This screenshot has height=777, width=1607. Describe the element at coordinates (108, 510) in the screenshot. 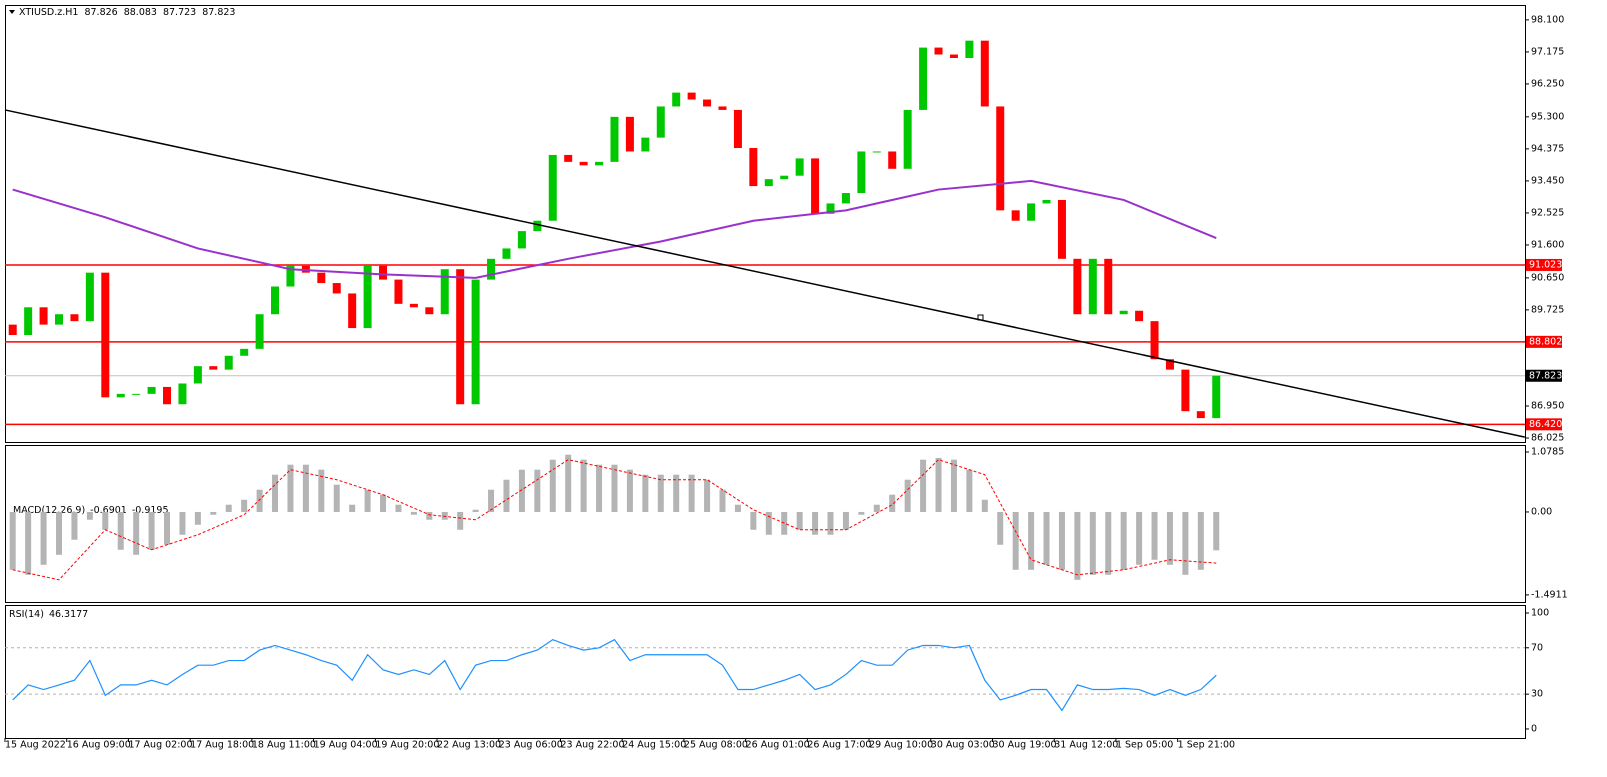

I see `macd-readout: -0.6901` at that location.